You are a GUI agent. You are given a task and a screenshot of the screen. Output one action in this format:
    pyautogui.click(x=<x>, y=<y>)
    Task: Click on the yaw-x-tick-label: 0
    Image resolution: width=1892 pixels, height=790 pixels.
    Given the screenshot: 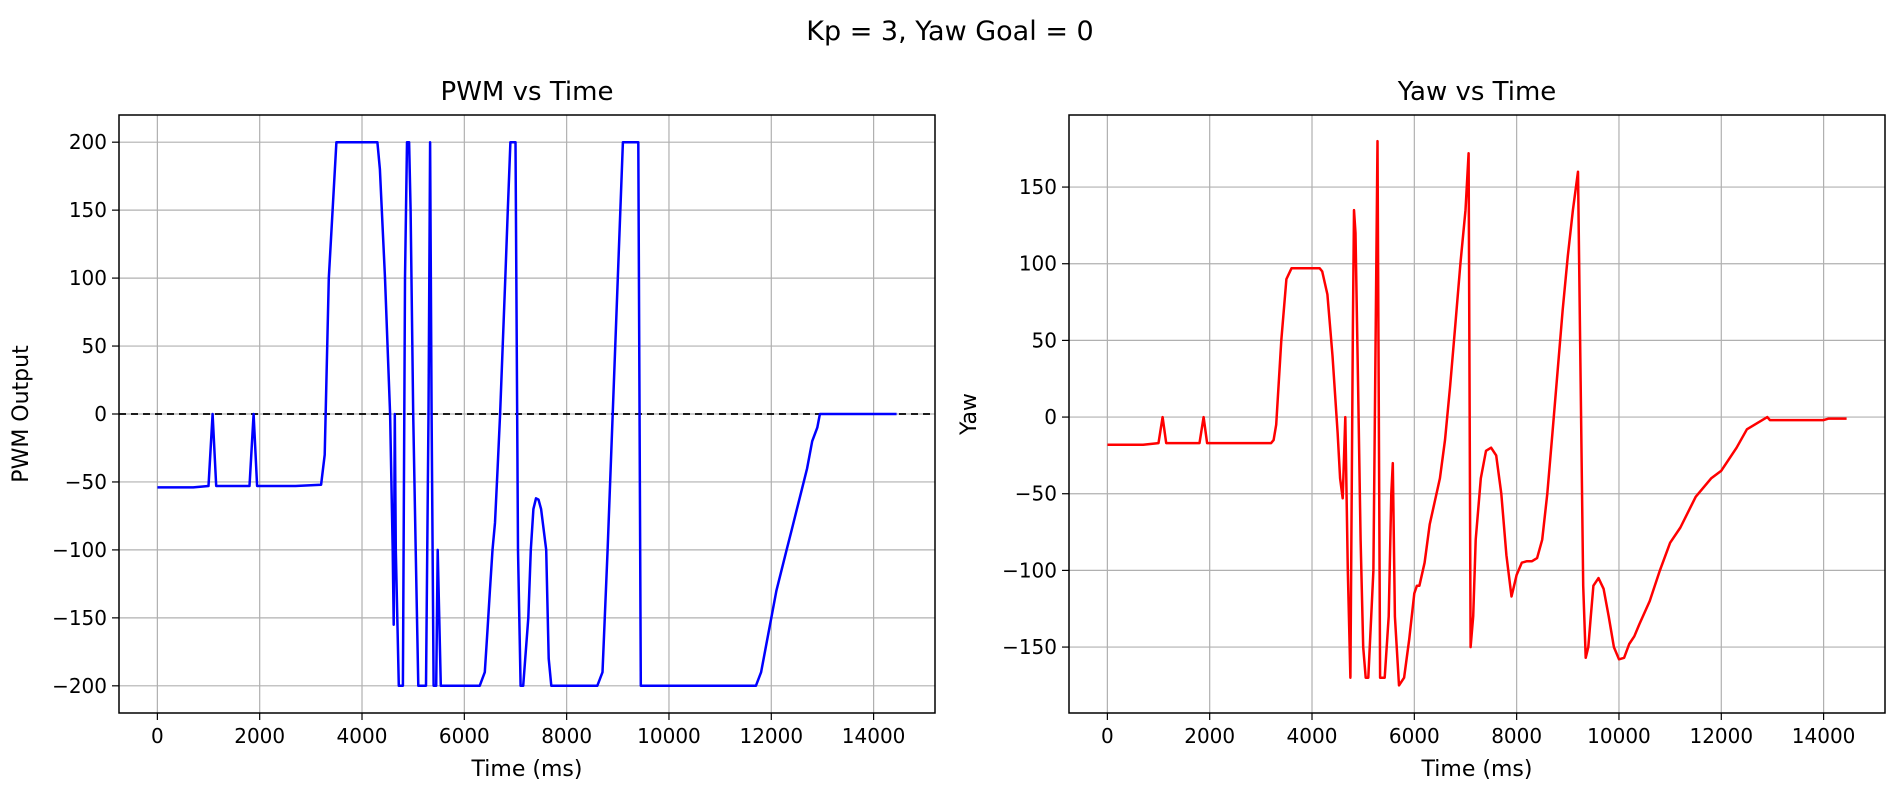 What is the action you would take?
    pyautogui.click(x=1107, y=736)
    